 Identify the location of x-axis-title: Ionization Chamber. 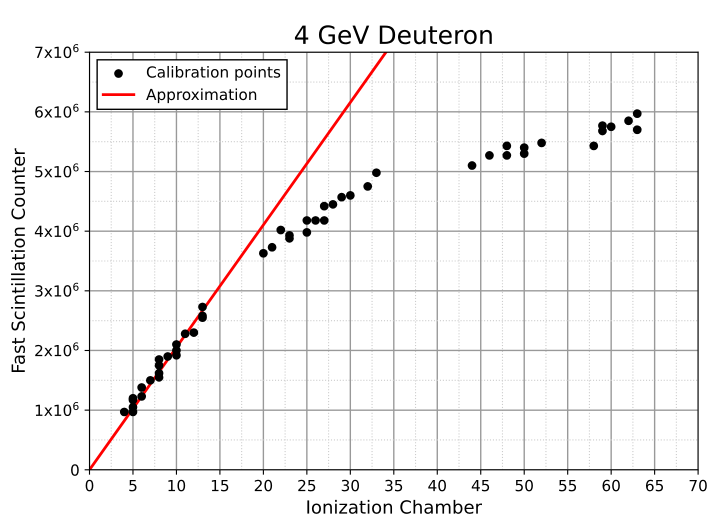
(394, 507).